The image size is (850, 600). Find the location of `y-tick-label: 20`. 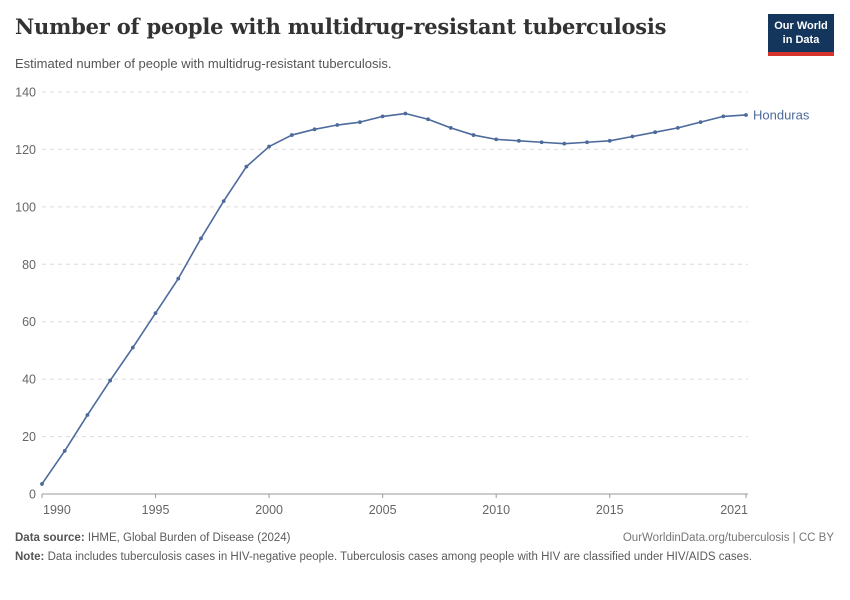

y-tick-label: 20 is located at coordinates (29, 437).